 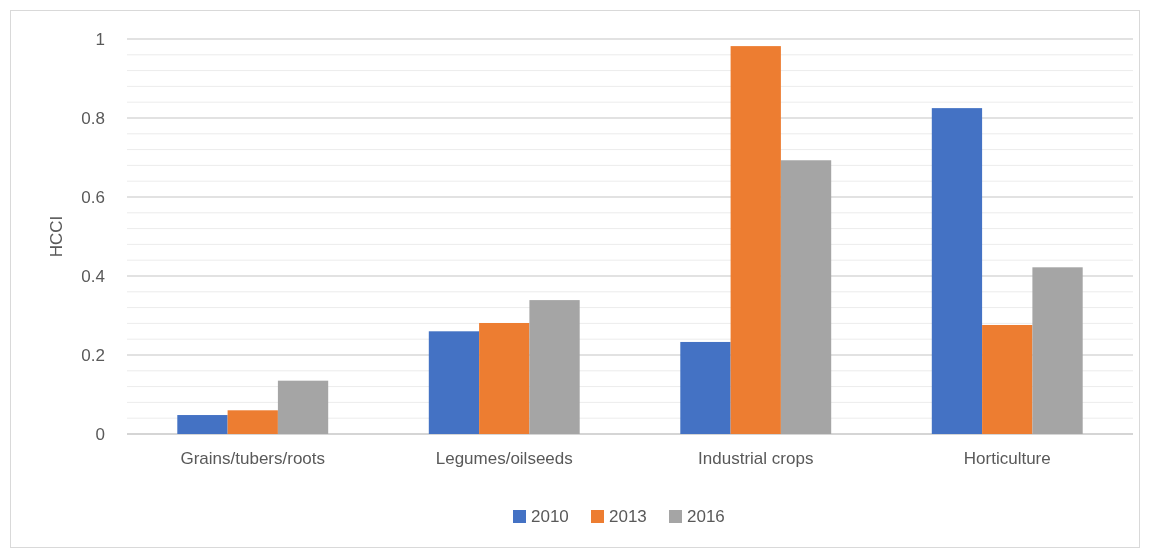 What do you see at coordinates (504, 458) in the screenshot?
I see `x-tick-label: Legumes/oilseeds` at bounding box center [504, 458].